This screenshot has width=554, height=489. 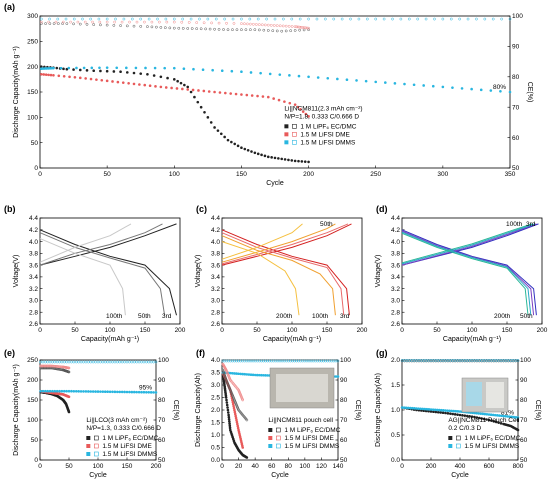 What do you see at coordinates (215, 398) in the screenshot?
I see `y-tick-label: 2.5` at bounding box center [215, 398].